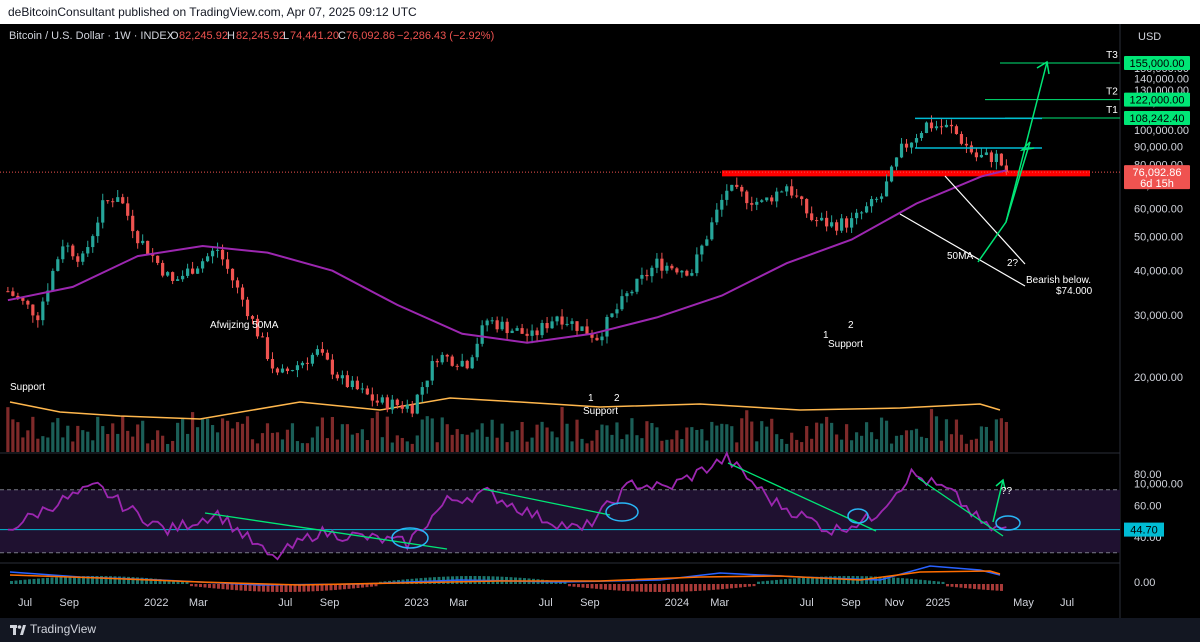 The width and height of the screenshot is (1200, 642). What do you see at coordinates (342, 36) in the screenshot?
I see `legend-close-label: C` at bounding box center [342, 36].